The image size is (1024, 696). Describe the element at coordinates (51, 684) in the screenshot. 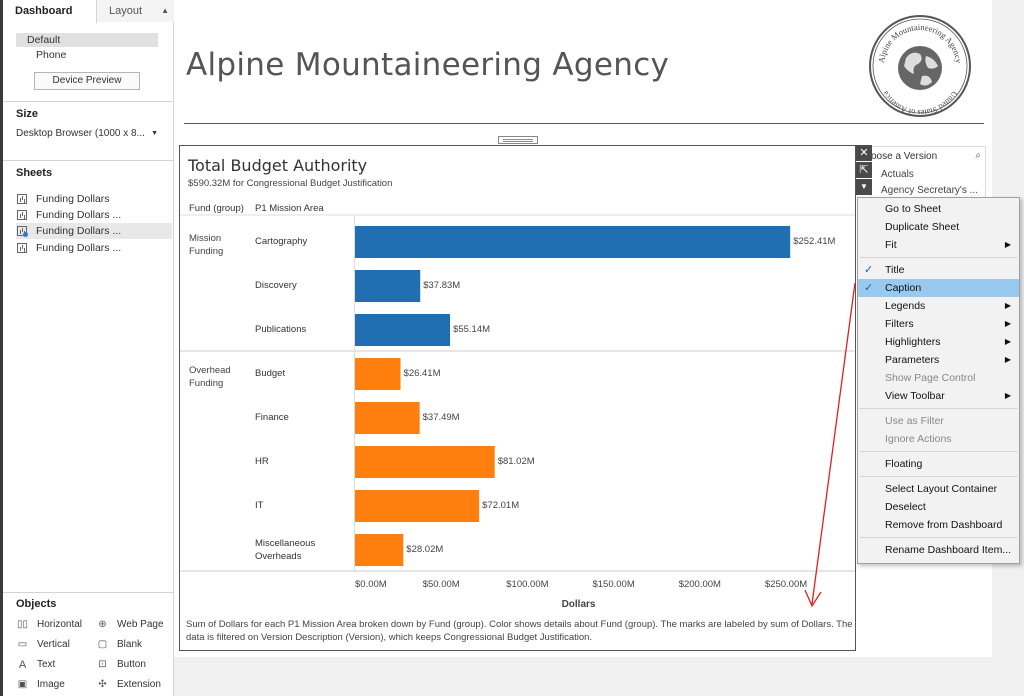

I see `object-label: Image` at that location.